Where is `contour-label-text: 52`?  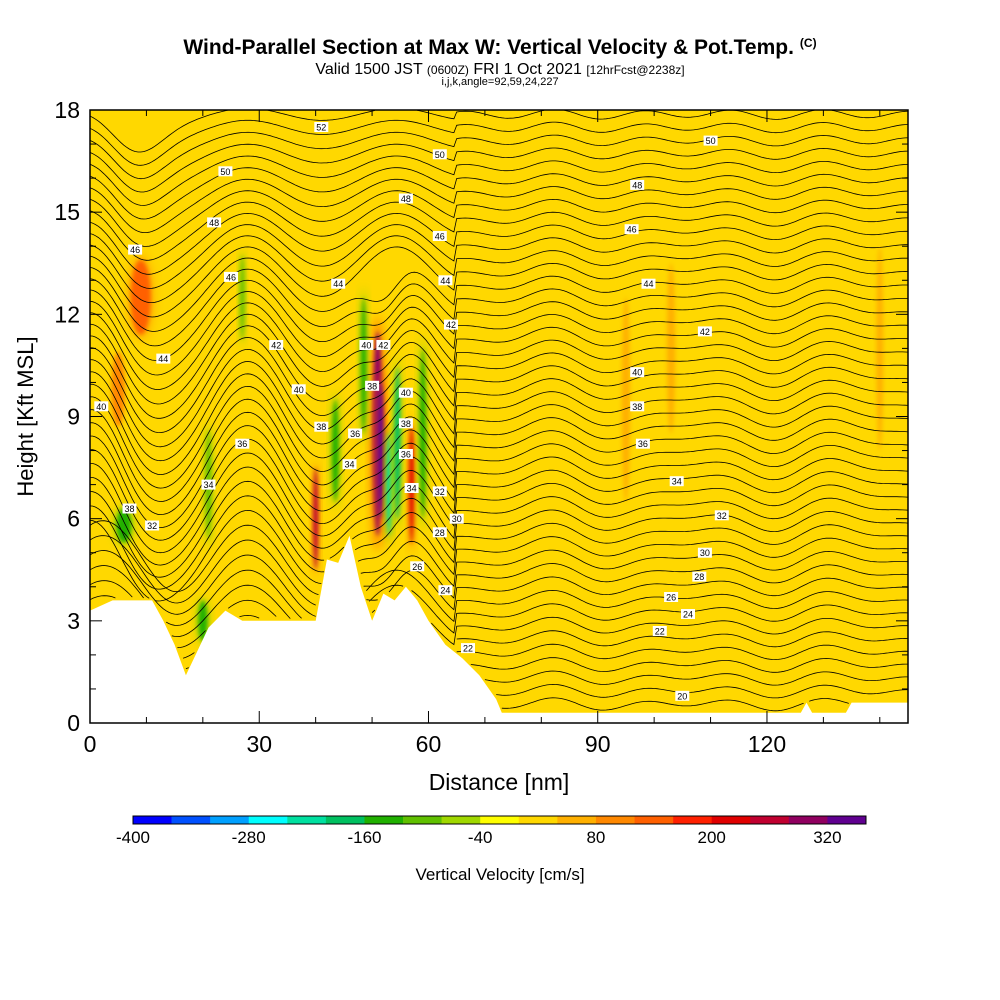 contour-label-text: 52 is located at coordinates (321, 128).